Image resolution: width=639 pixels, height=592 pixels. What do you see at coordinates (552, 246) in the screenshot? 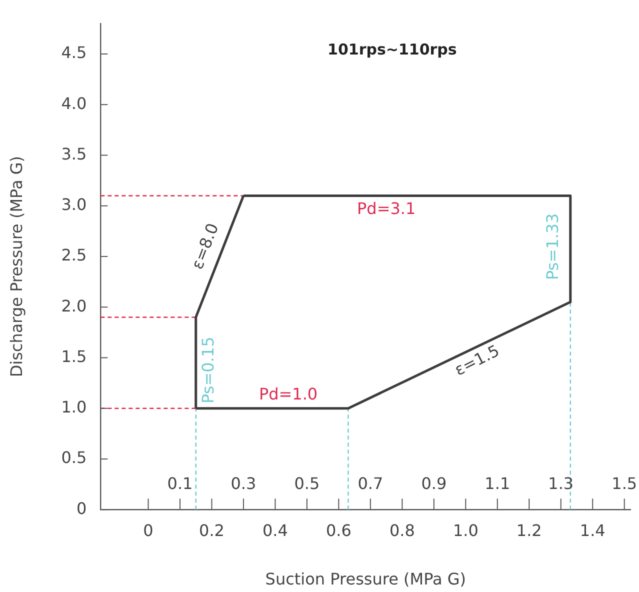
I see `annotation: Ps=1.33` at bounding box center [552, 246].